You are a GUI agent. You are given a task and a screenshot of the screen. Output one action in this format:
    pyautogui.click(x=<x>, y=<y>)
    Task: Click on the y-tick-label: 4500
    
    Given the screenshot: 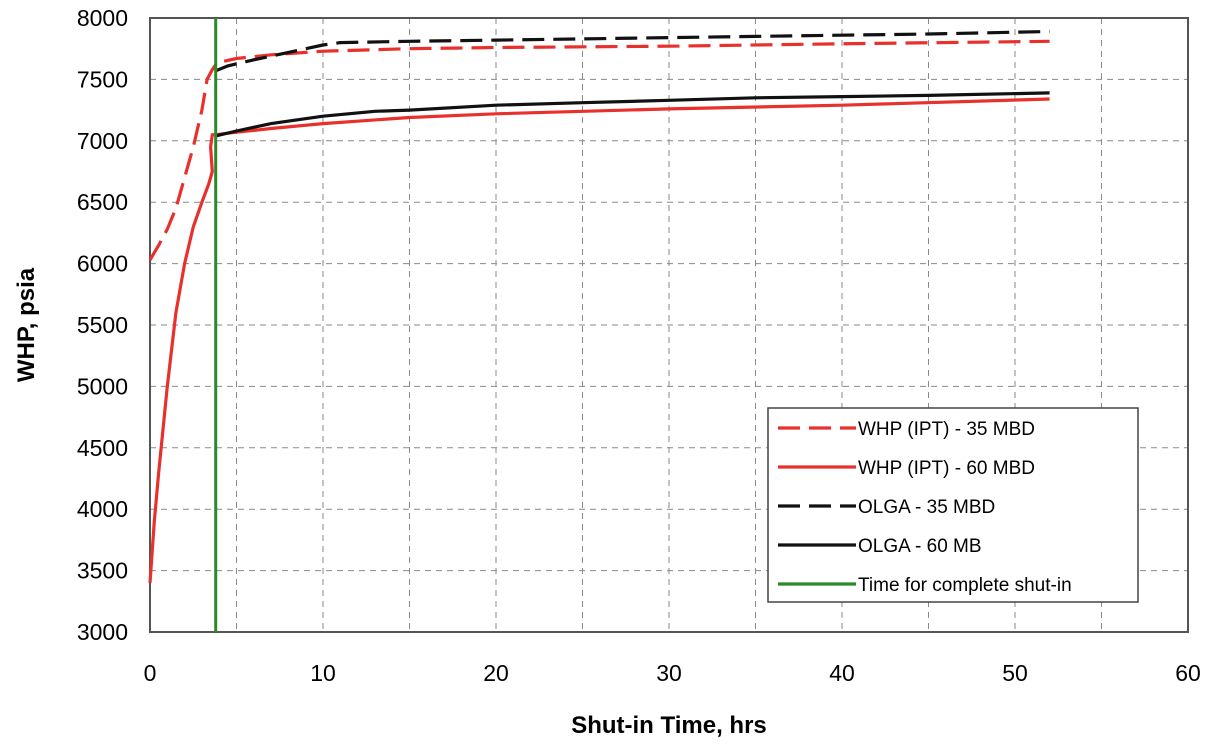 What is the action you would take?
    pyautogui.click(x=102, y=448)
    